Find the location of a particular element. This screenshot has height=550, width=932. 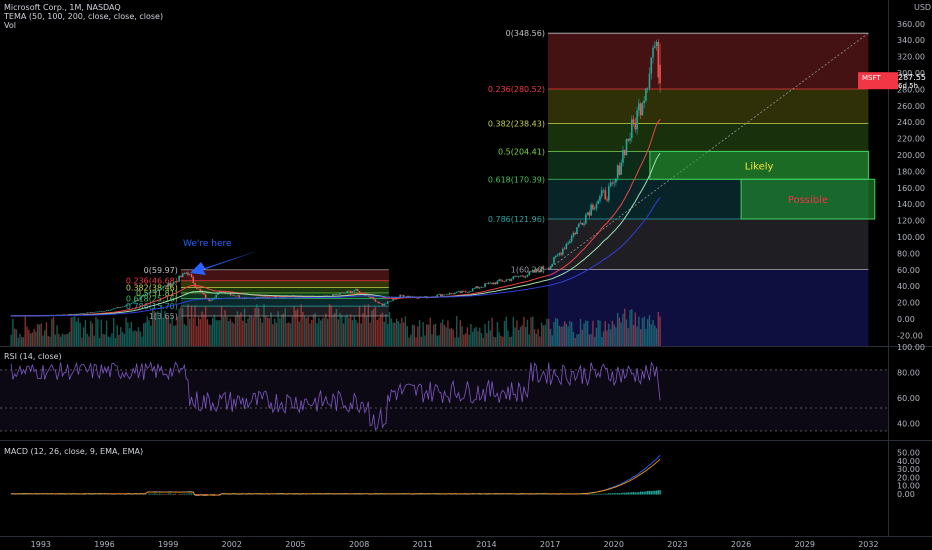

macd-tick-label: 30.00 is located at coordinates (908, 469).